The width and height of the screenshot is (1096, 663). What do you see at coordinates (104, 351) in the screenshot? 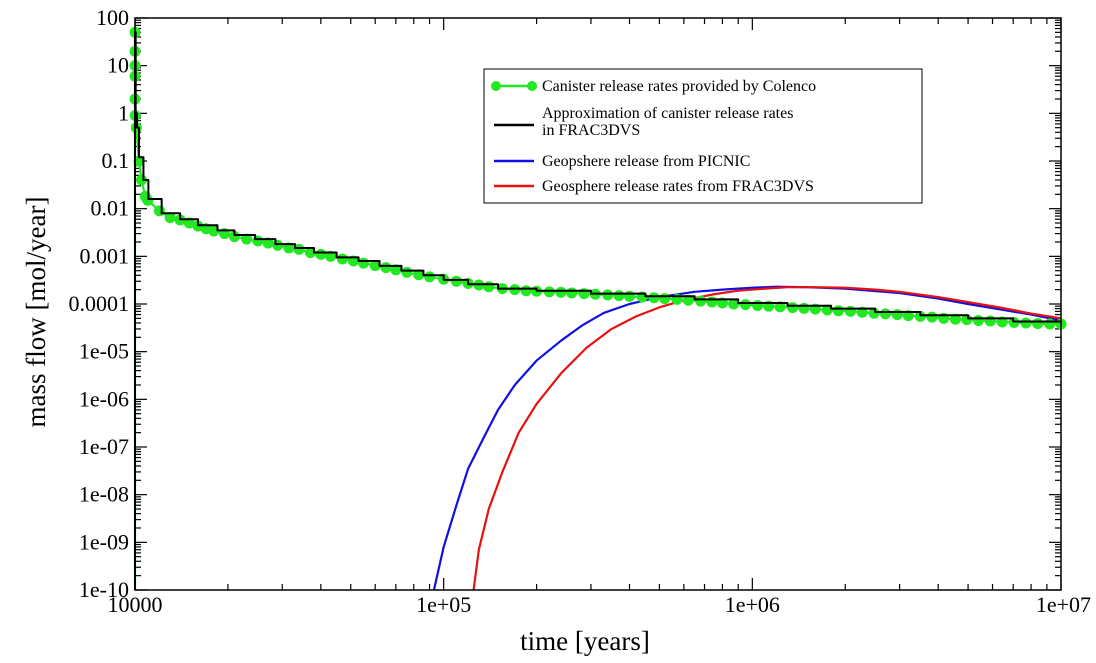
I see `y-tick-label: 1e-05` at bounding box center [104, 351].